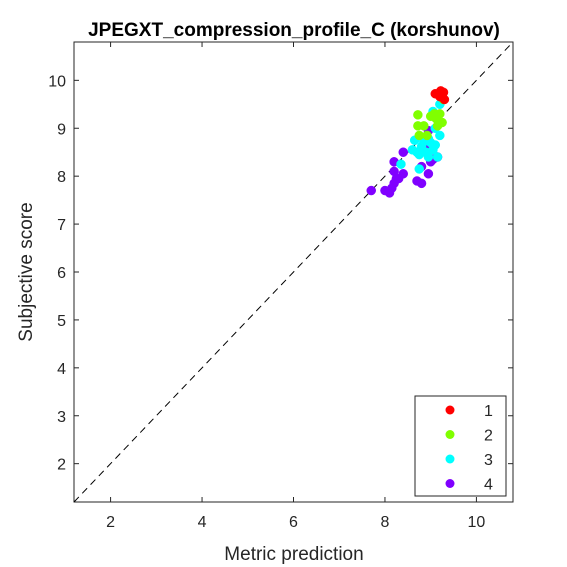  I want to click on y-tick-label: 10, so click(57, 81).